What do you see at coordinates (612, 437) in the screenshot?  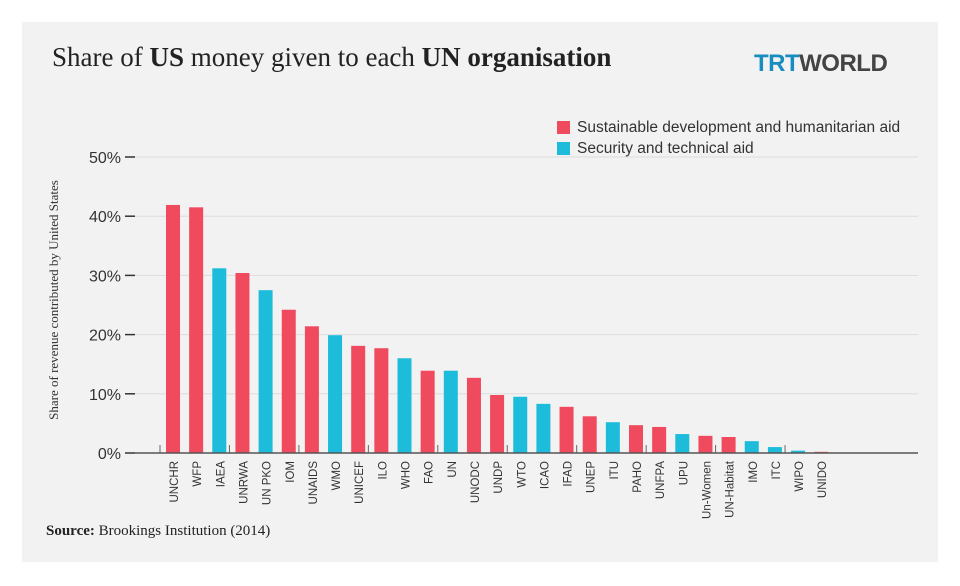 I see `bar-itu` at bounding box center [612, 437].